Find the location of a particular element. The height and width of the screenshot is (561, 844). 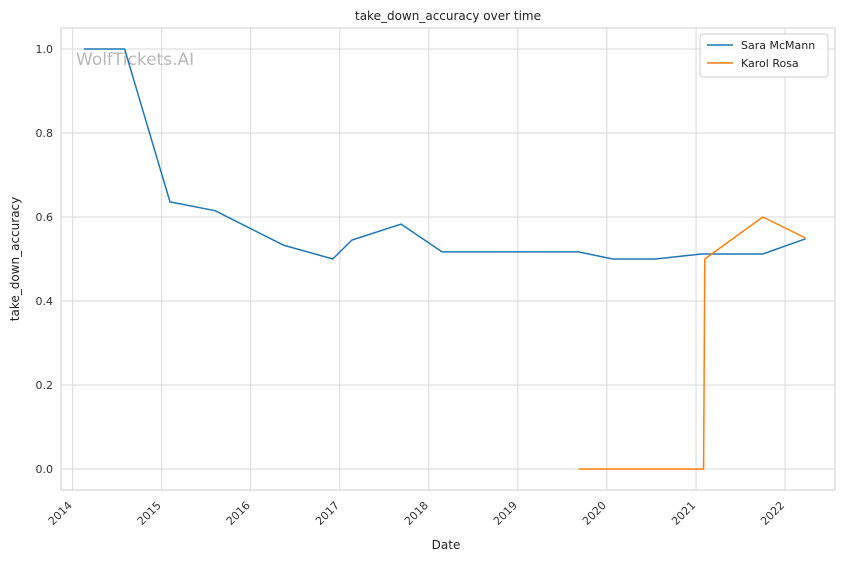

y-tick-labels: 0.0 0.2 0.4 0.6 0.8 1.0 is located at coordinates (45, 259).